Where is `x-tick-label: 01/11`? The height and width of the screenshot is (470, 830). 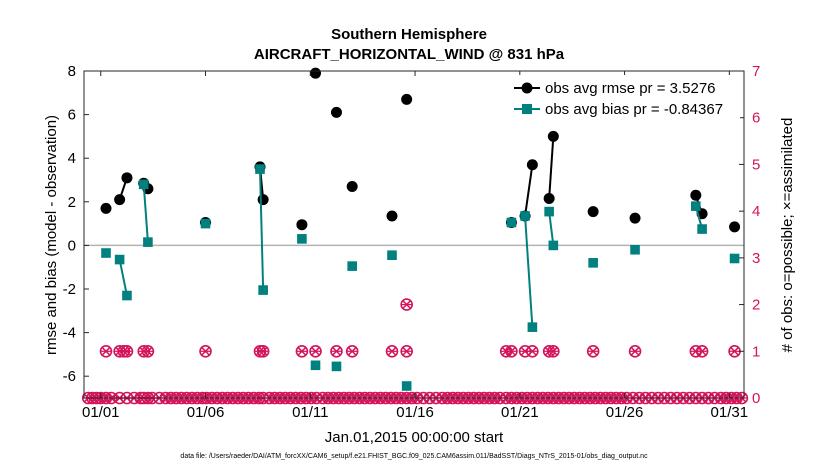
x-tick-label: 01/11 is located at coordinates (310, 412).